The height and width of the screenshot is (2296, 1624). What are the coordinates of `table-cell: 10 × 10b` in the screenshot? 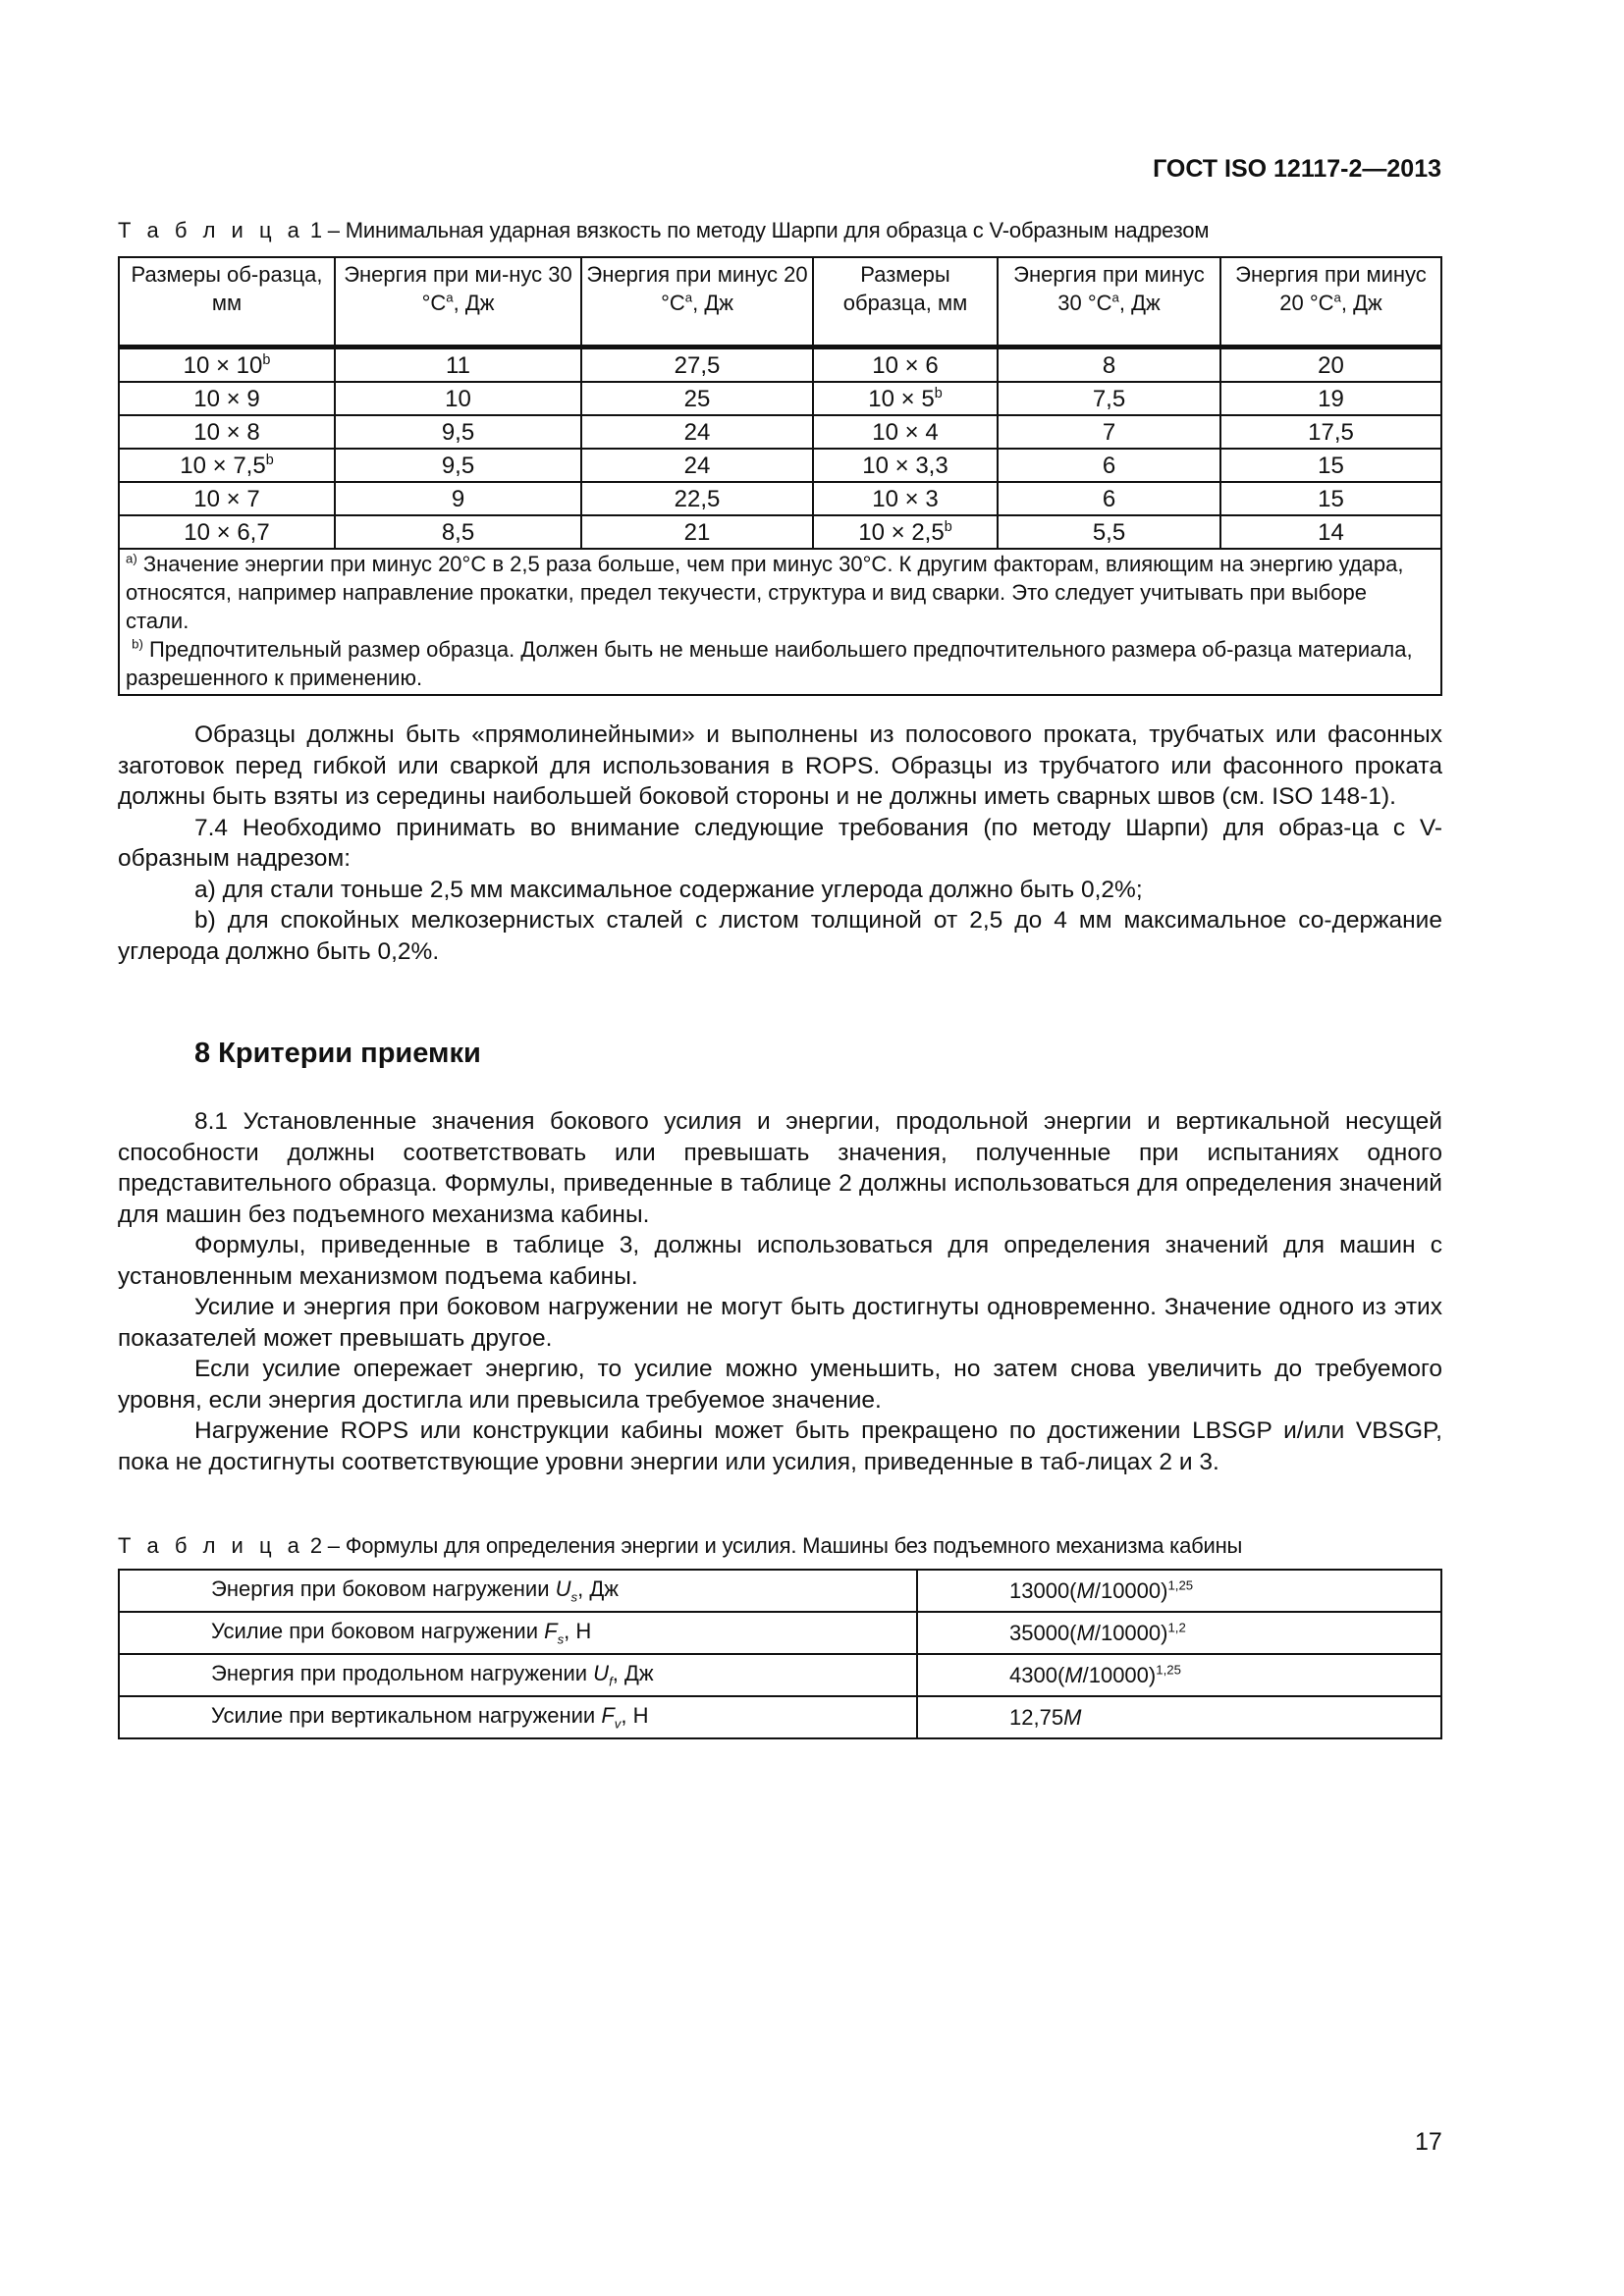 It's located at (227, 365).